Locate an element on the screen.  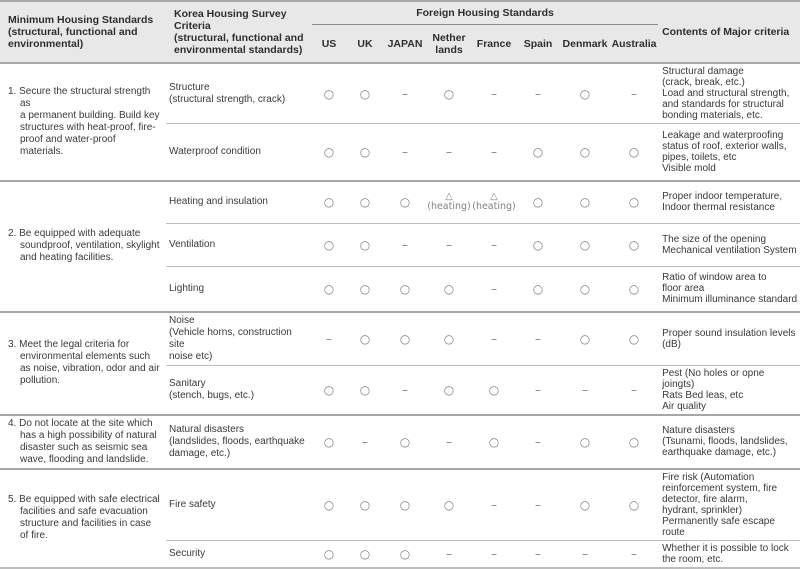
column-header-us: US is located at coordinates (329, 43).